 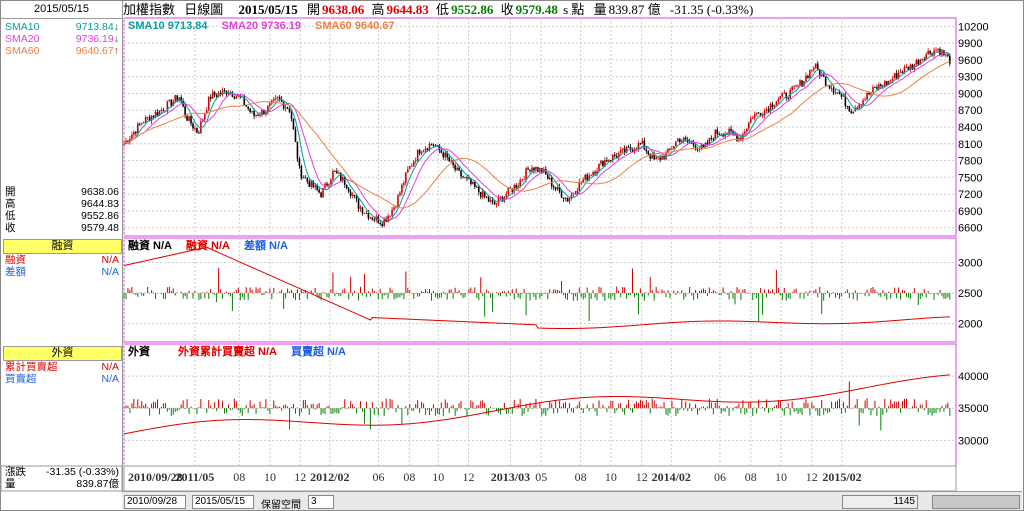 What do you see at coordinates (116, 27) in the screenshot?
I see `arrow-down-icon: ↓` at bounding box center [116, 27].